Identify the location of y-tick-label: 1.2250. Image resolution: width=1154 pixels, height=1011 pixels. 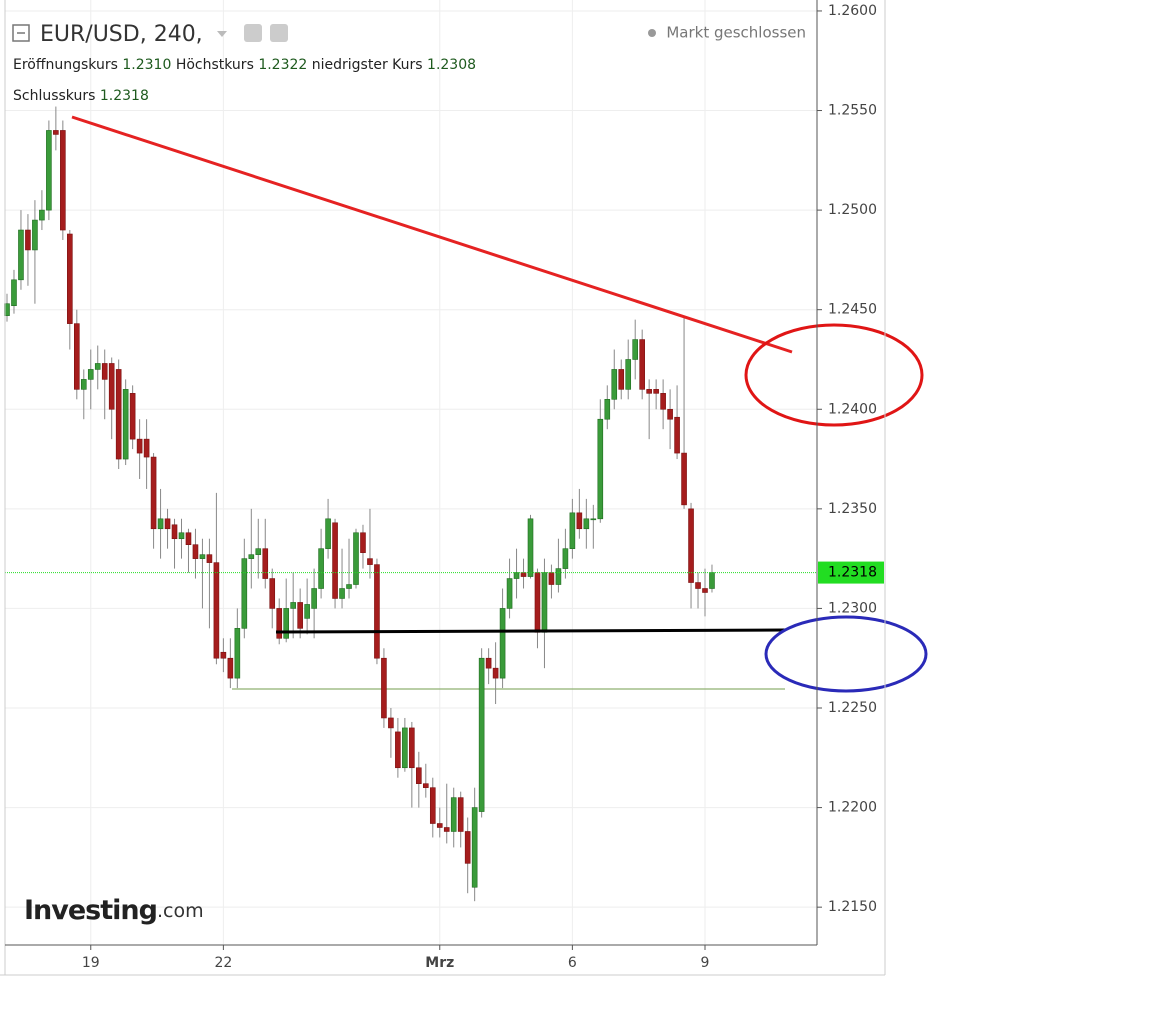
(852, 708).